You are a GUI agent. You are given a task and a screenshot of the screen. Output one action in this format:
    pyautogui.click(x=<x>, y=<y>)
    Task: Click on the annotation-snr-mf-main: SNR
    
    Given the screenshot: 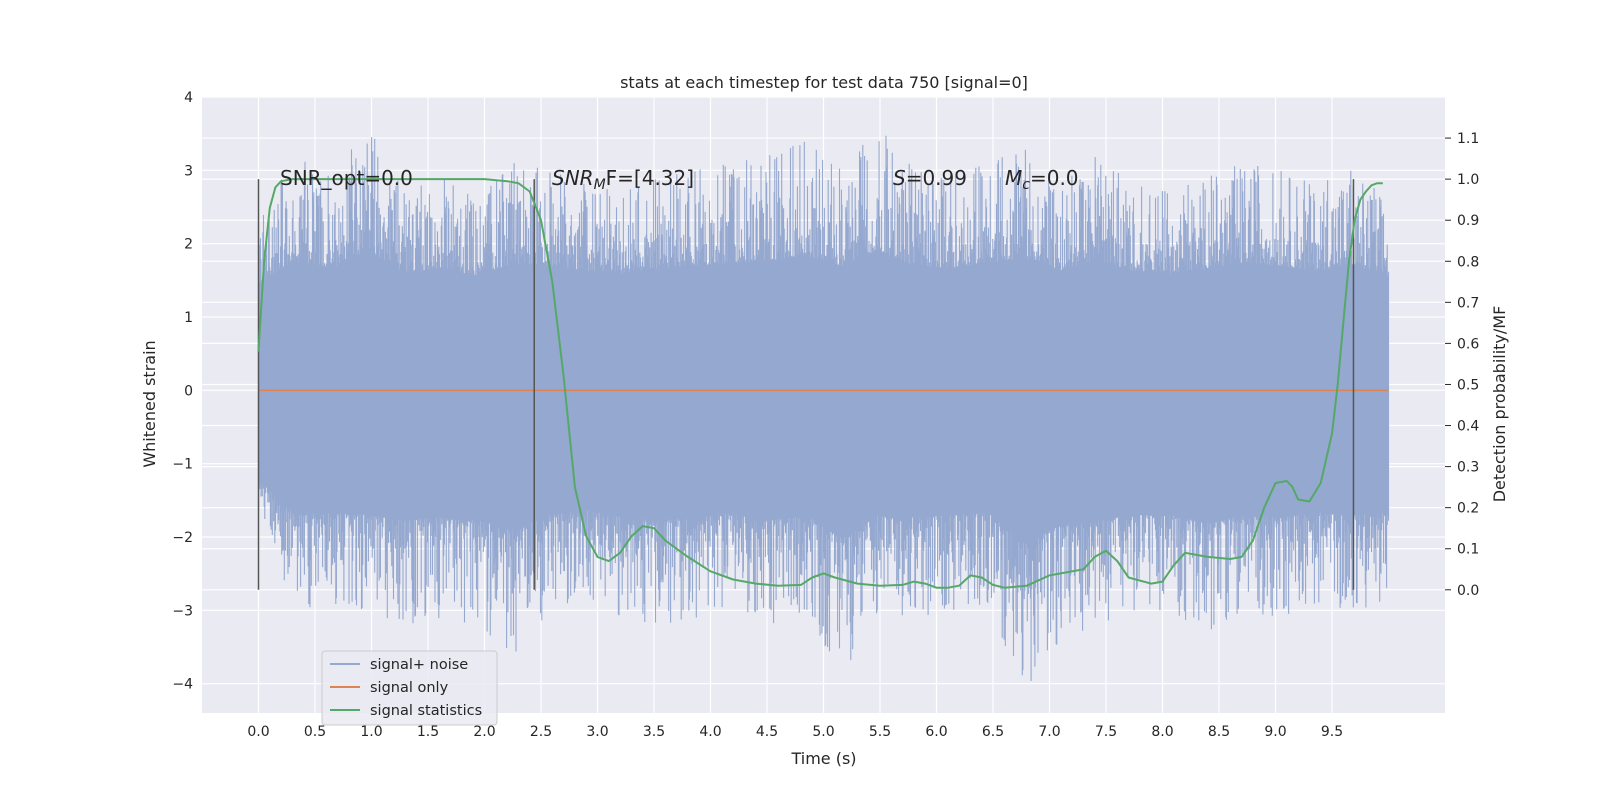 What is the action you would take?
    pyautogui.click(x=573, y=178)
    